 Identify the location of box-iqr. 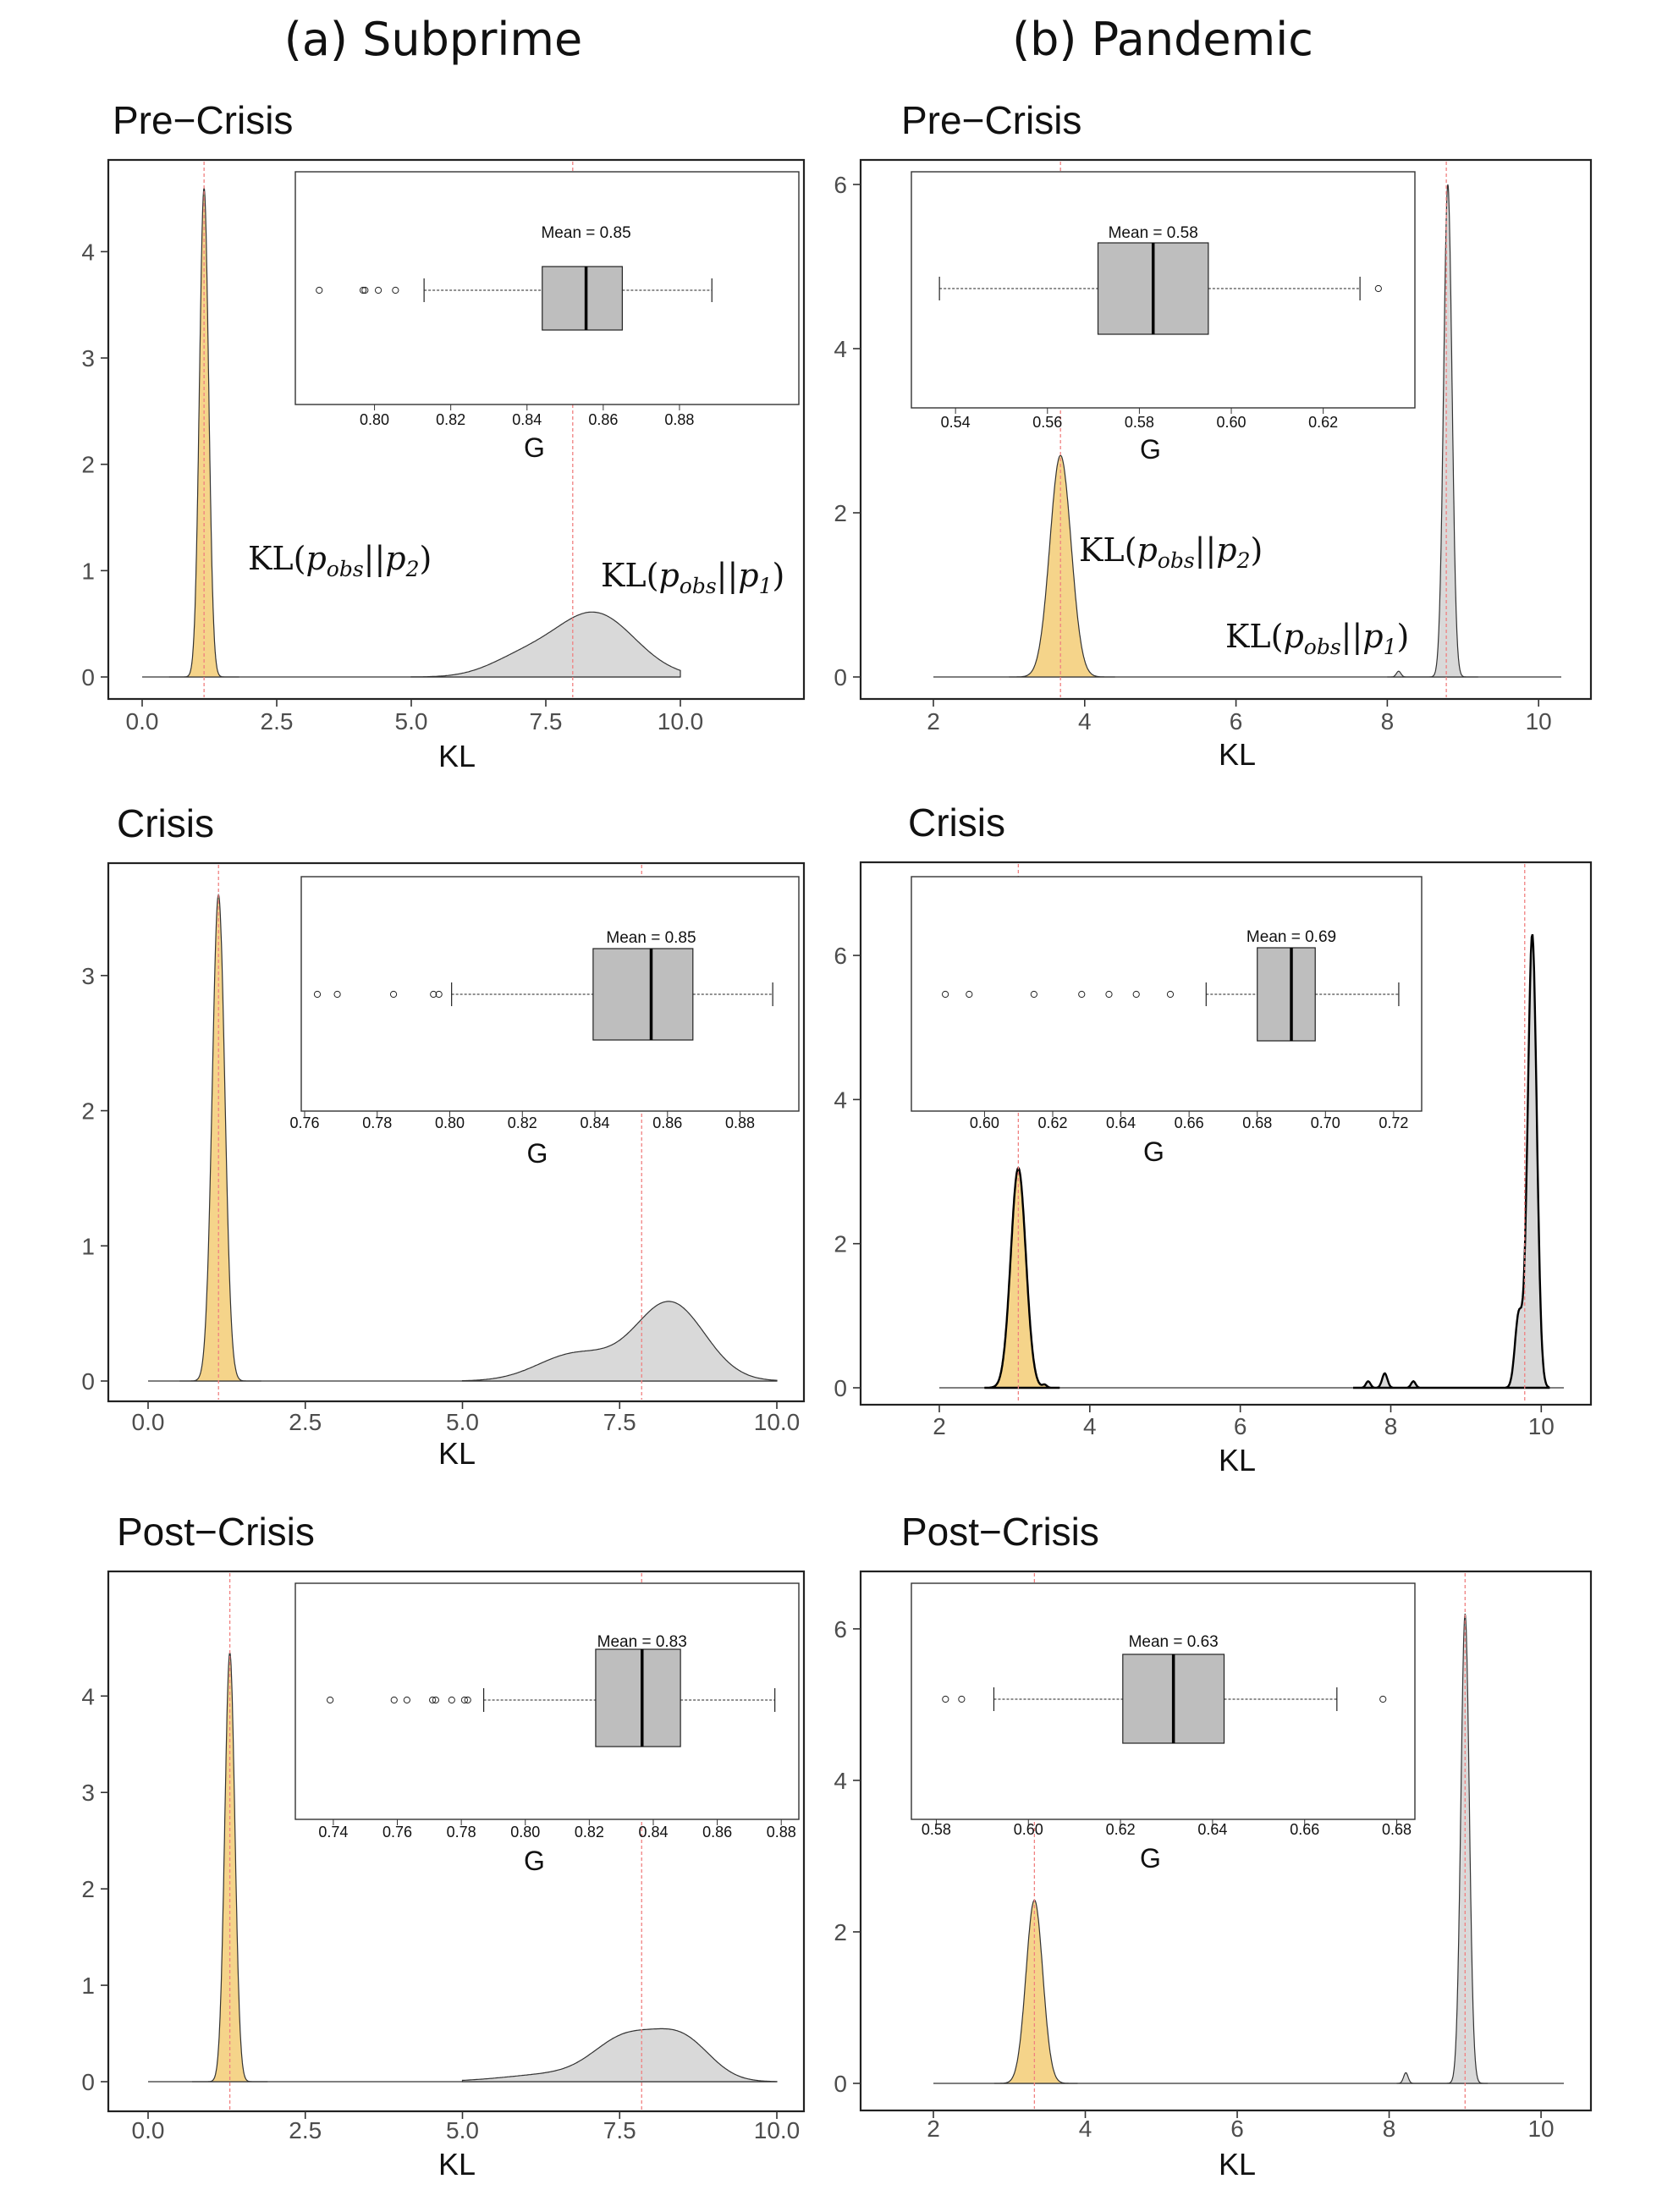
(1286, 994).